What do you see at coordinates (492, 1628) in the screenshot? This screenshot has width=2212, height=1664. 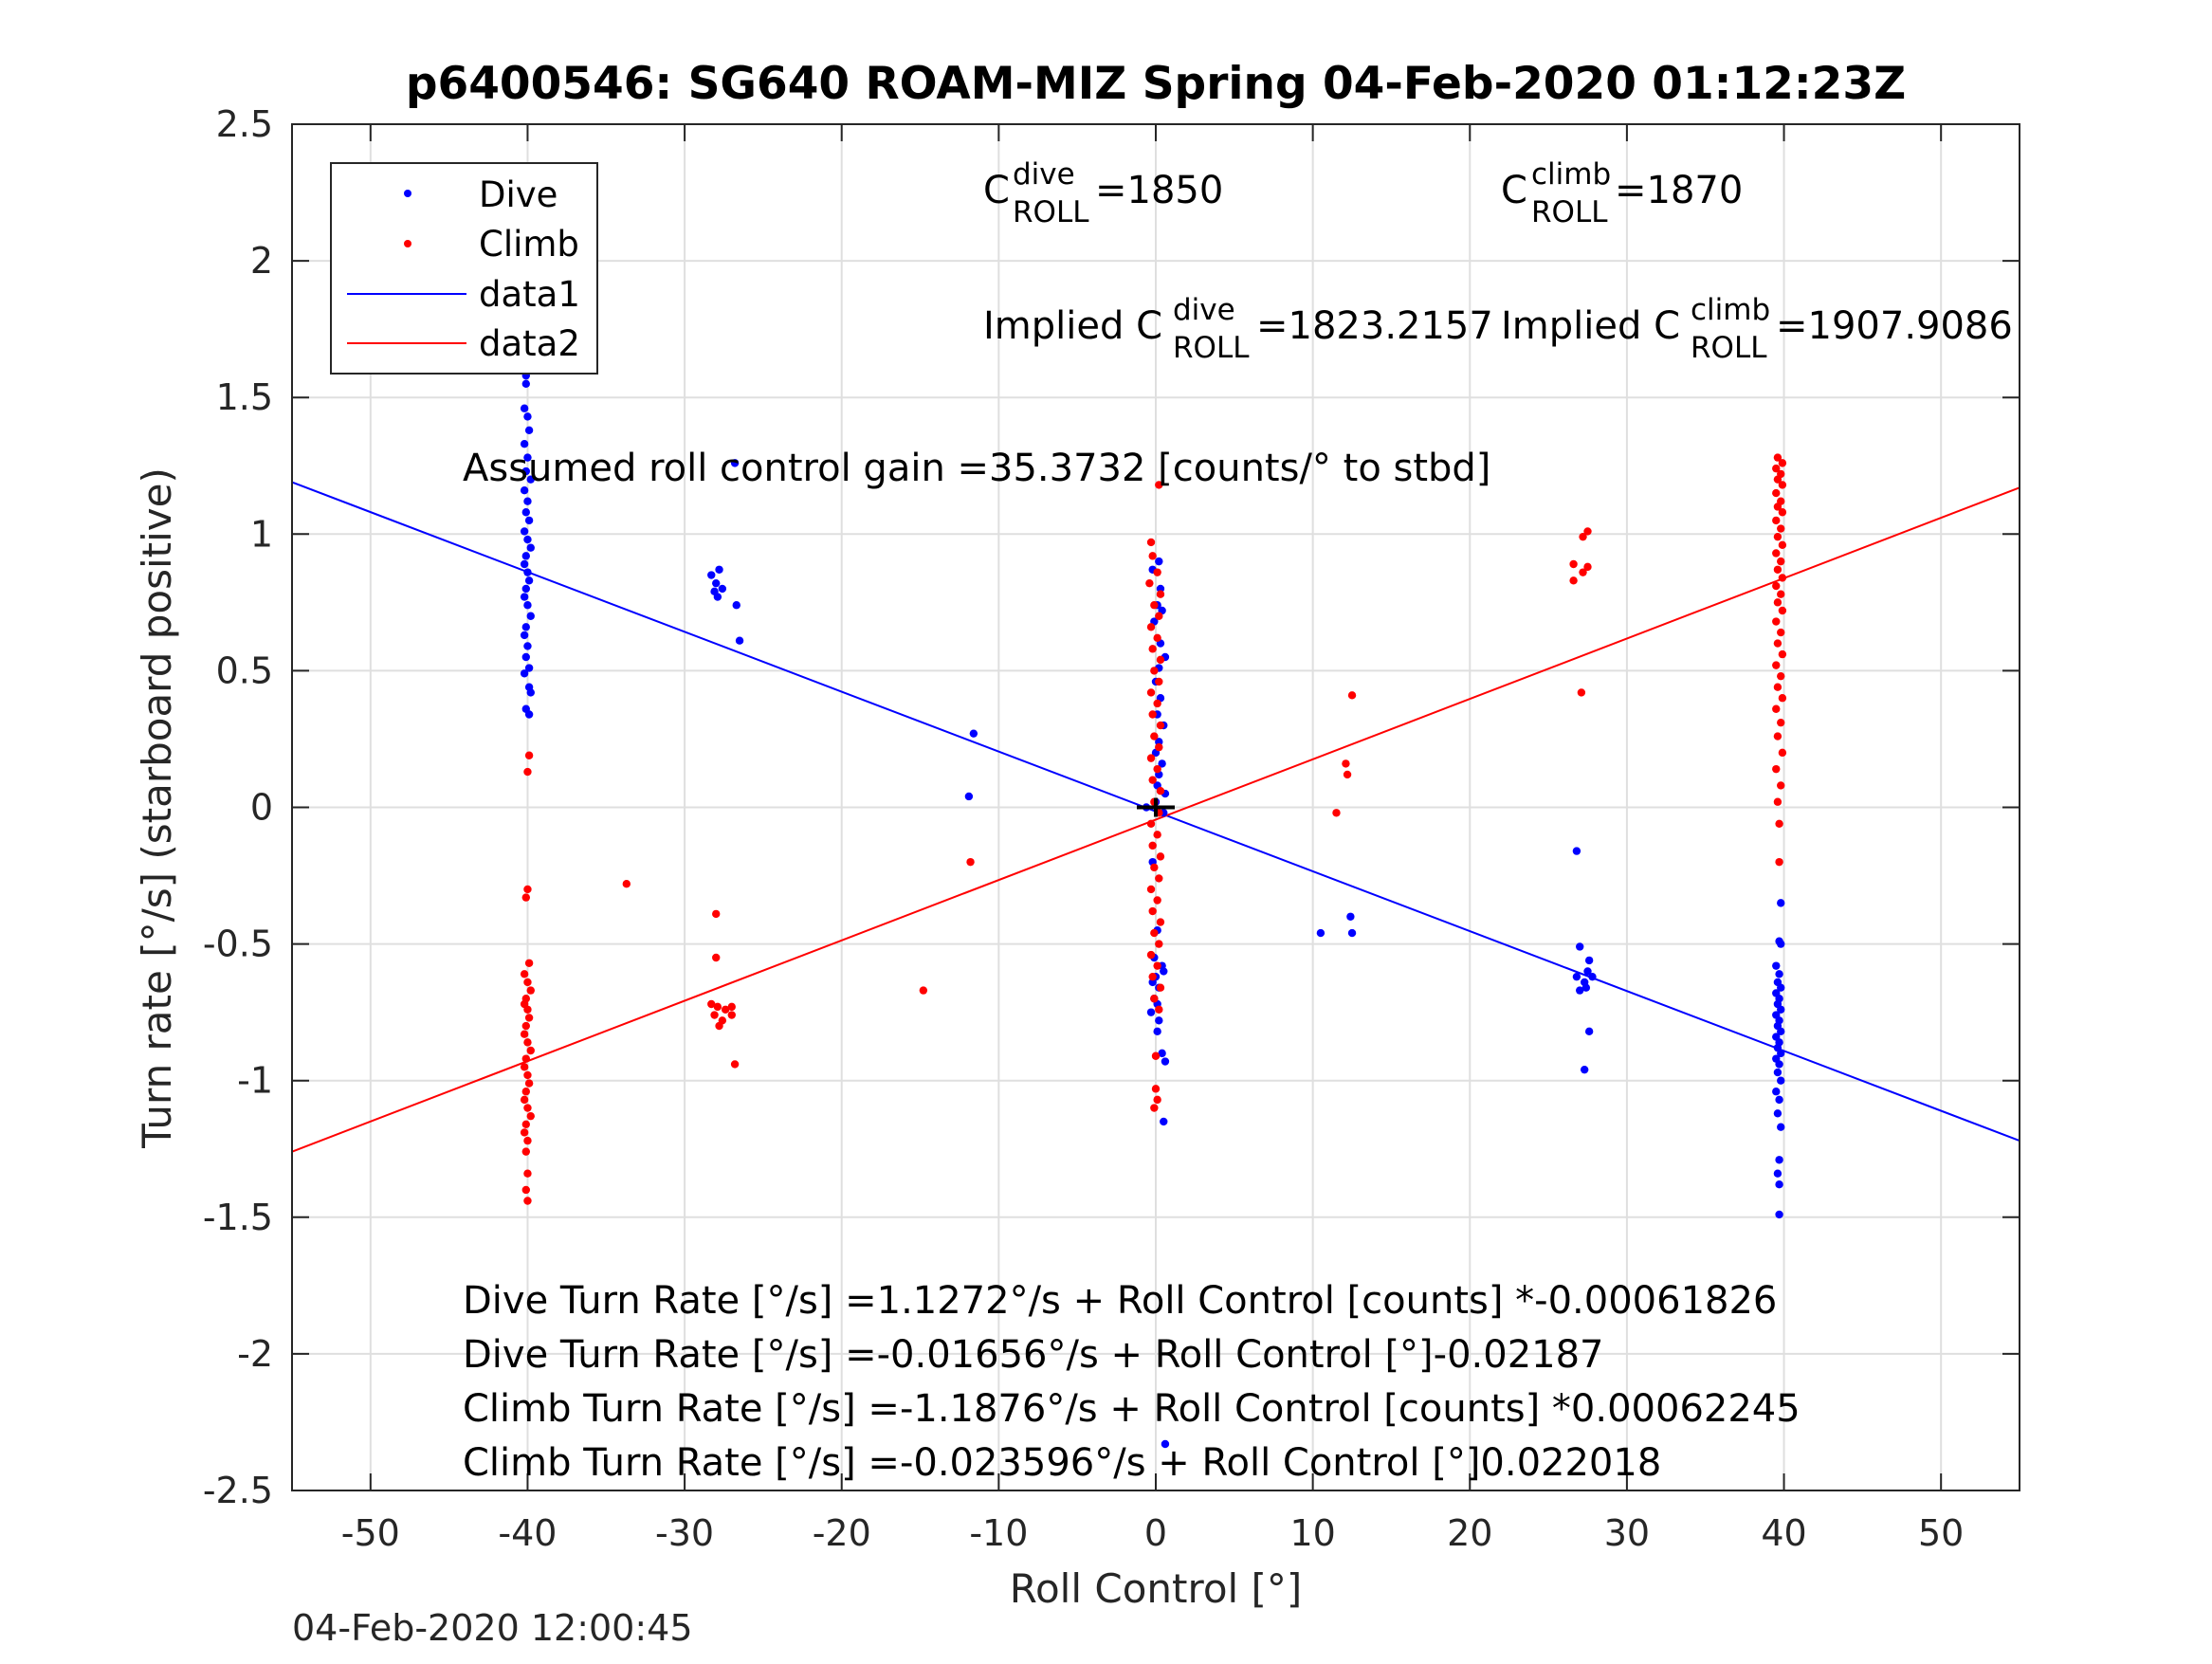 I see `footer-timestamp: 04-Feb-2020 12:00:45` at bounding box center [492, 1628].